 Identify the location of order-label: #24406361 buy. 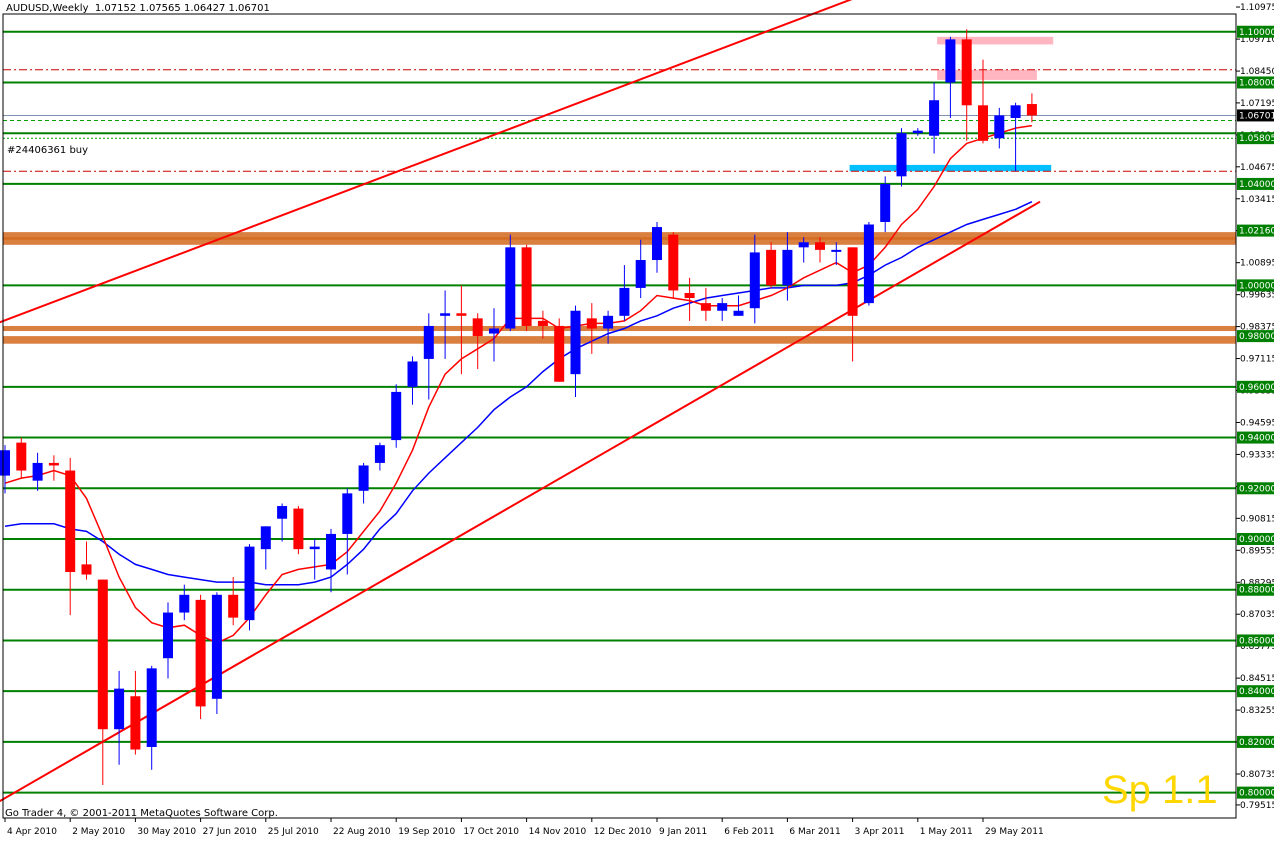
(48, 150).